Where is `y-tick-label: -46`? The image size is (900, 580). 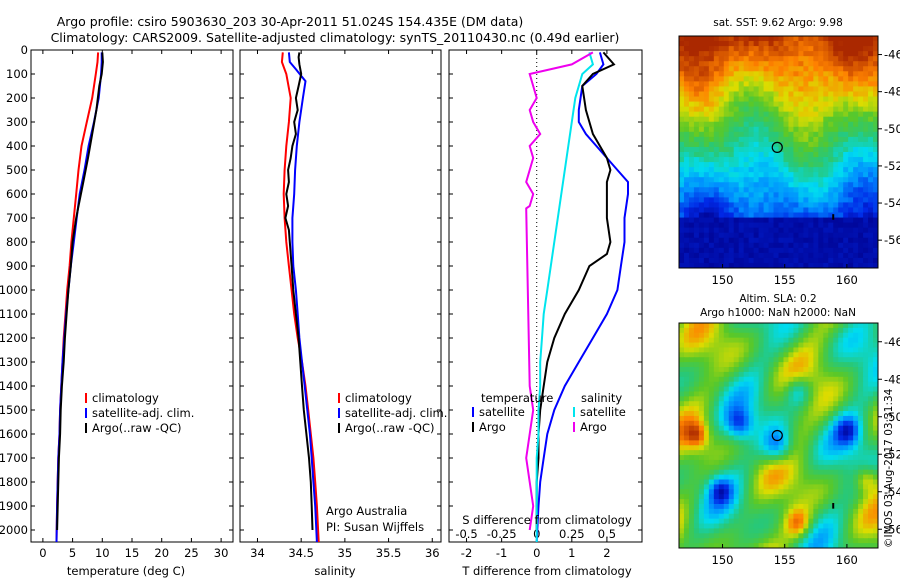 y-tick-label: -46 is located at coordinates (892, 55).